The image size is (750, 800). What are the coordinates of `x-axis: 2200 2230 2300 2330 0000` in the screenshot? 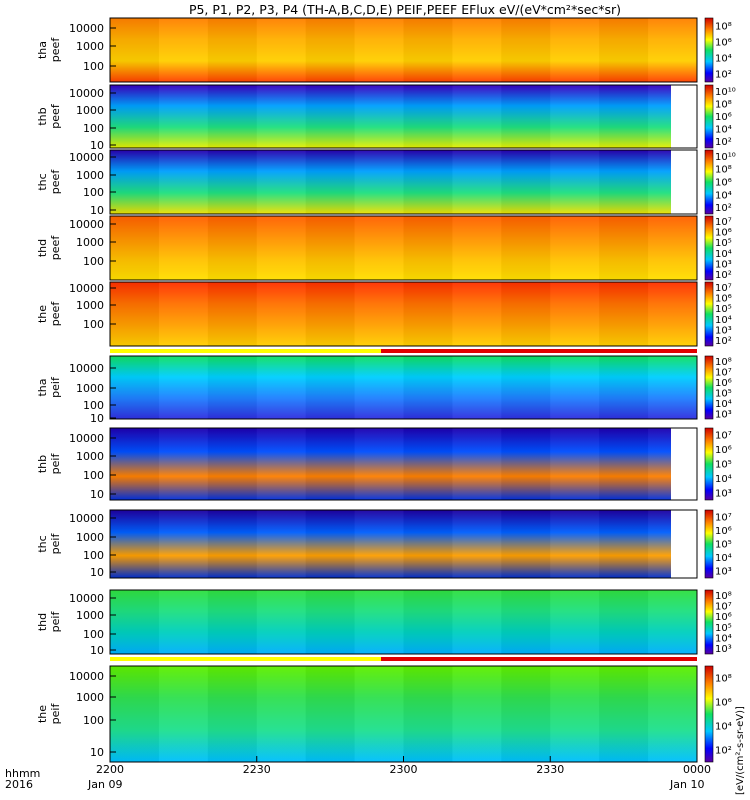 It's located at (403, 766).